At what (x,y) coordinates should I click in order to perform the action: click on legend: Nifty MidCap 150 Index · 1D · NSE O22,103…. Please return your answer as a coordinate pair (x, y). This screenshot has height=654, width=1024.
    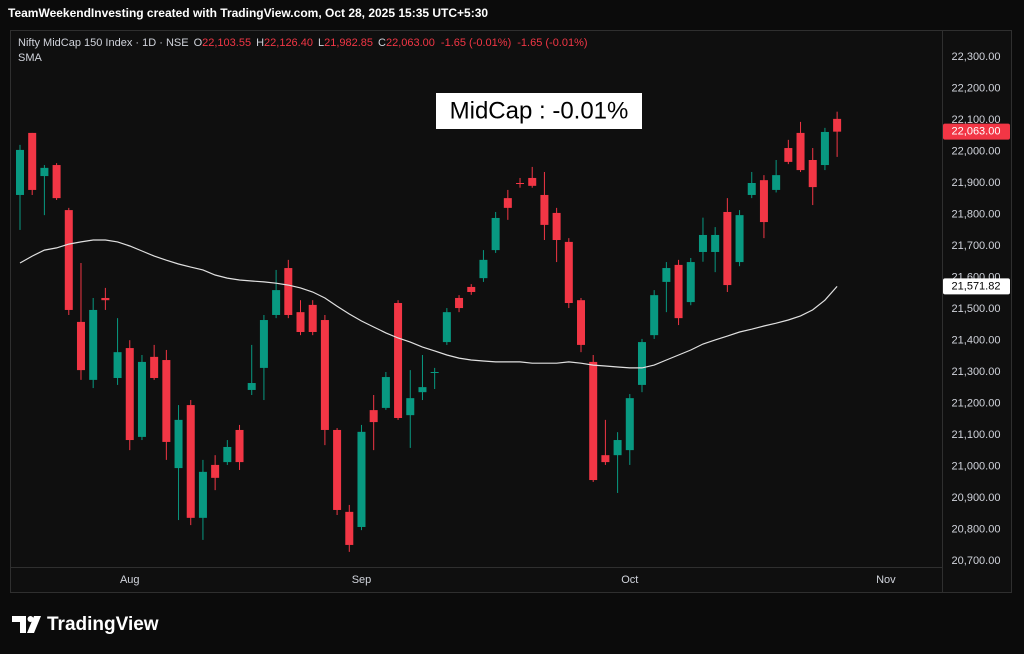
    Looking at the image, I should click on (303, 51).